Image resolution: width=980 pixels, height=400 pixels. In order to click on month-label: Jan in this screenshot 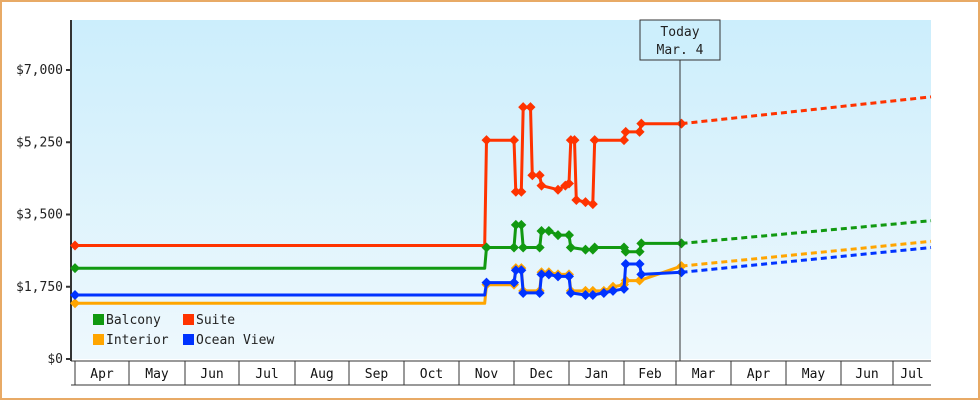, I will do `click(596, 374)`.